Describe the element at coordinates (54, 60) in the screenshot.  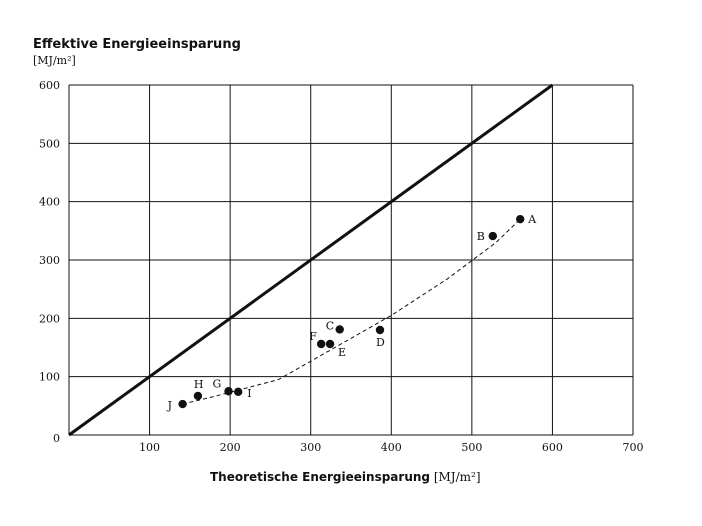
I see `y-axis-unit: [MJ/m²]` at that location.